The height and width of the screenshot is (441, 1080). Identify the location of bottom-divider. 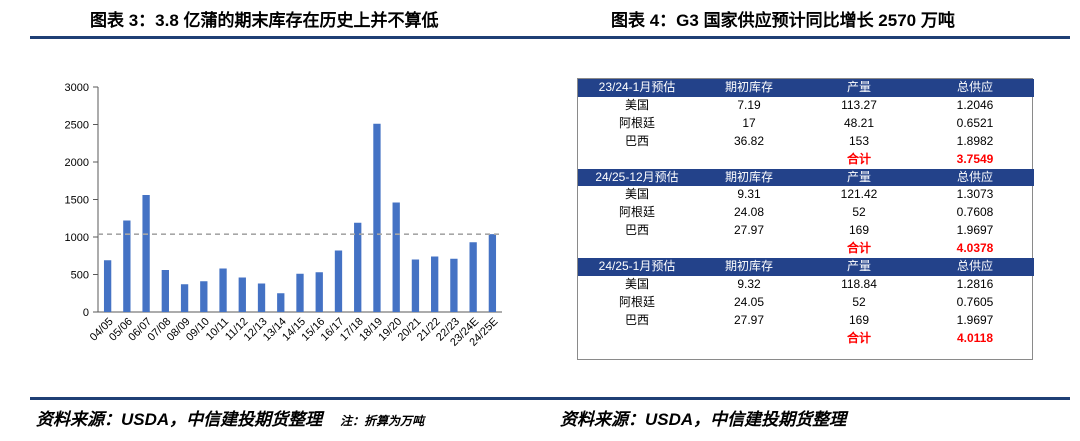
(550, 398).